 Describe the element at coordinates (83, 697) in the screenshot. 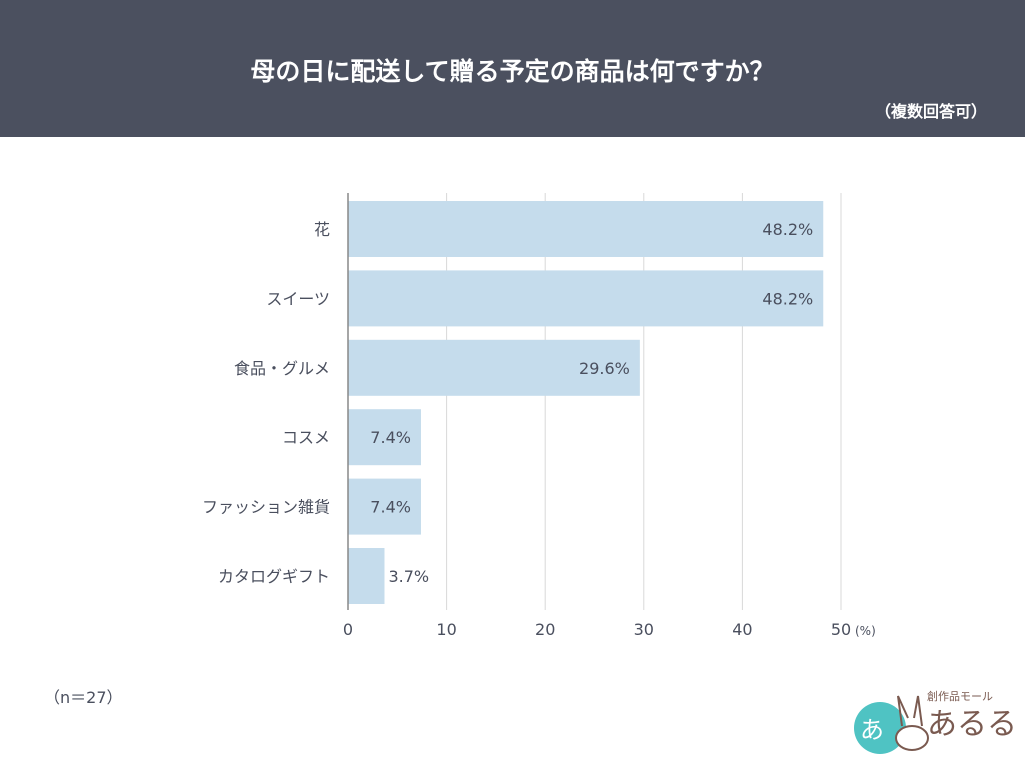

I see `sample-size-note: （n＝27）` at that location.